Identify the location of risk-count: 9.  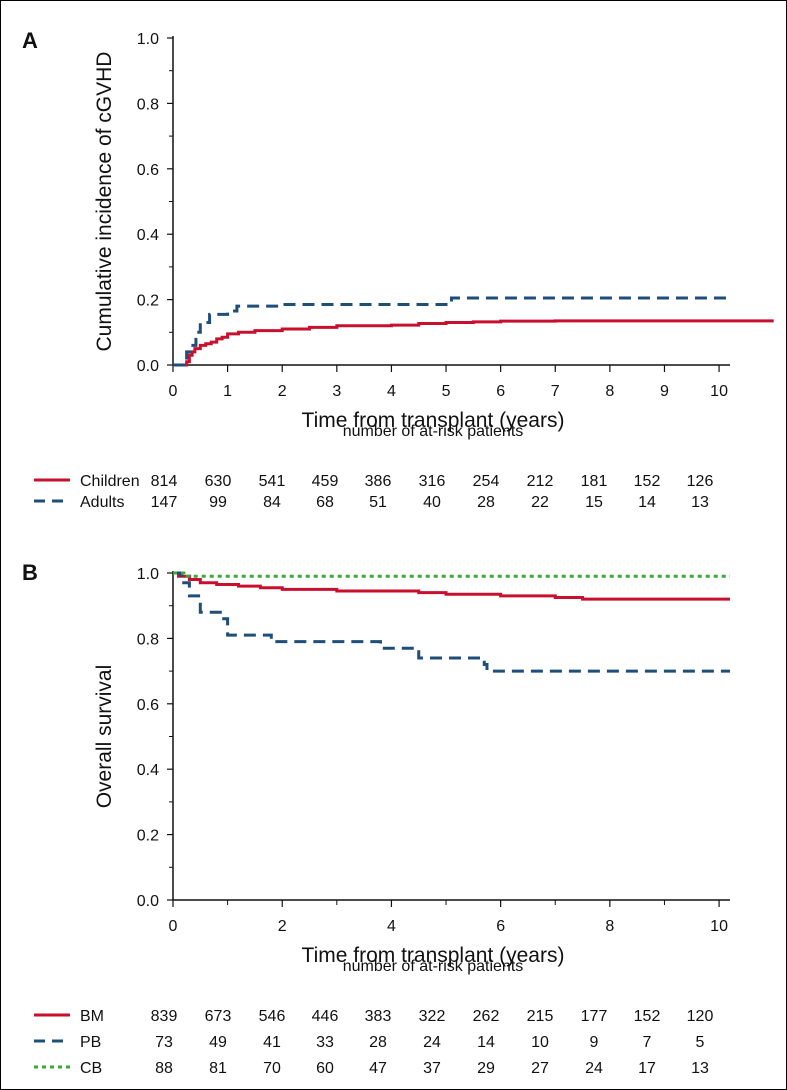
(594, 1042).